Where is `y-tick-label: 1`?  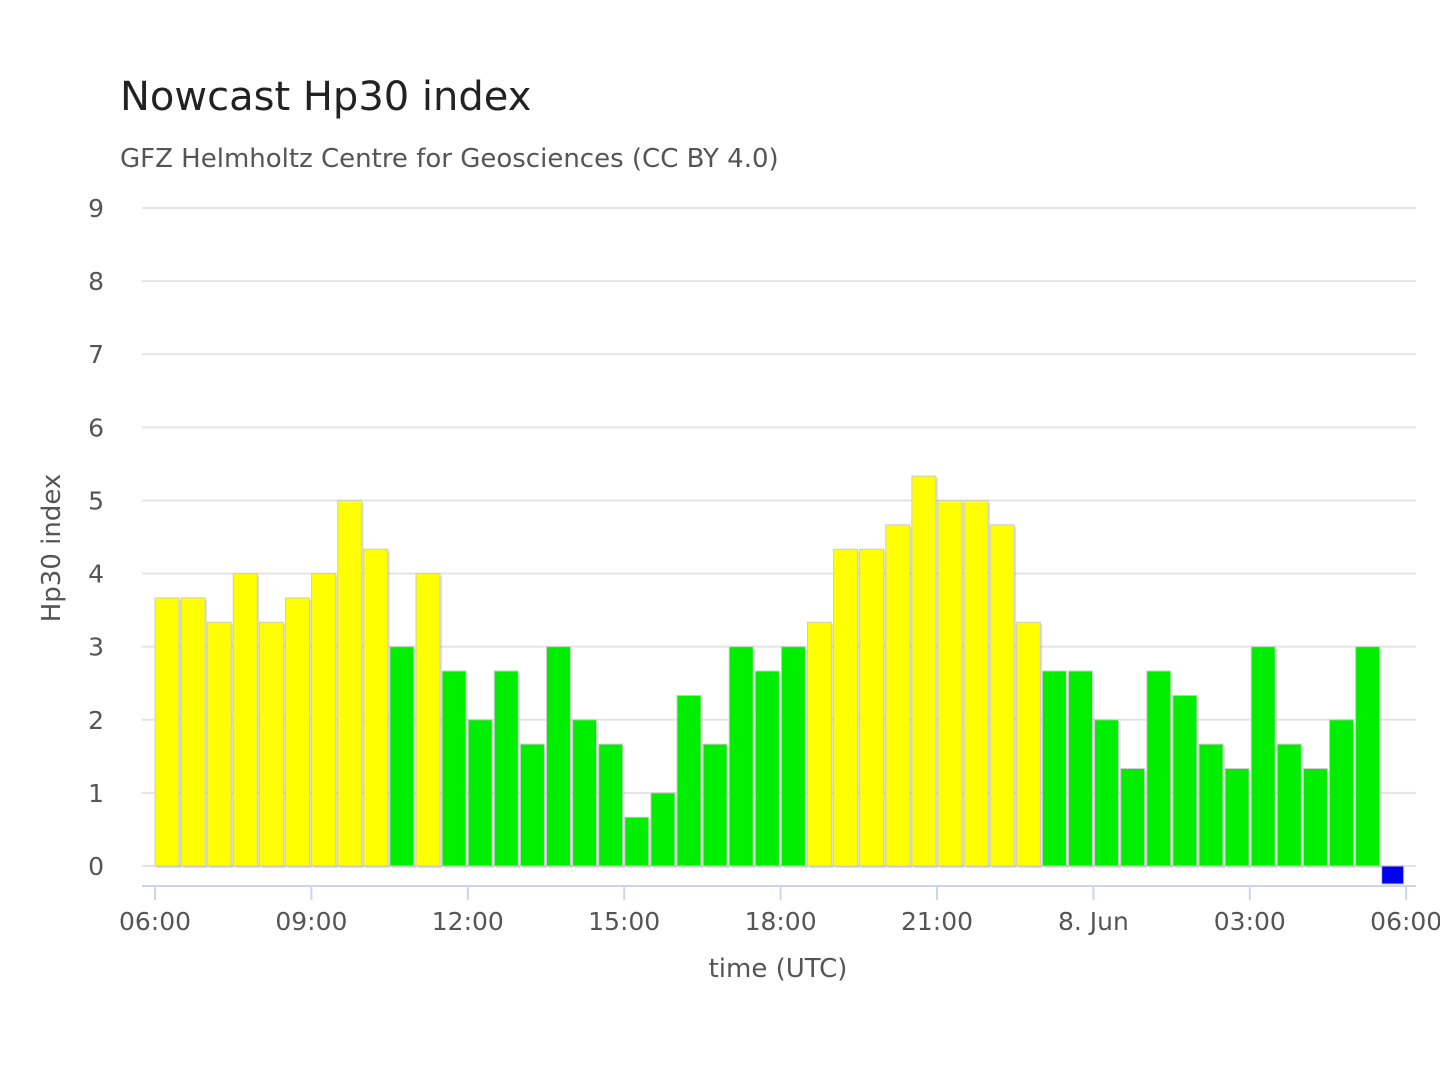
y-tick-label: 1 is located at coordinates (96, 793).